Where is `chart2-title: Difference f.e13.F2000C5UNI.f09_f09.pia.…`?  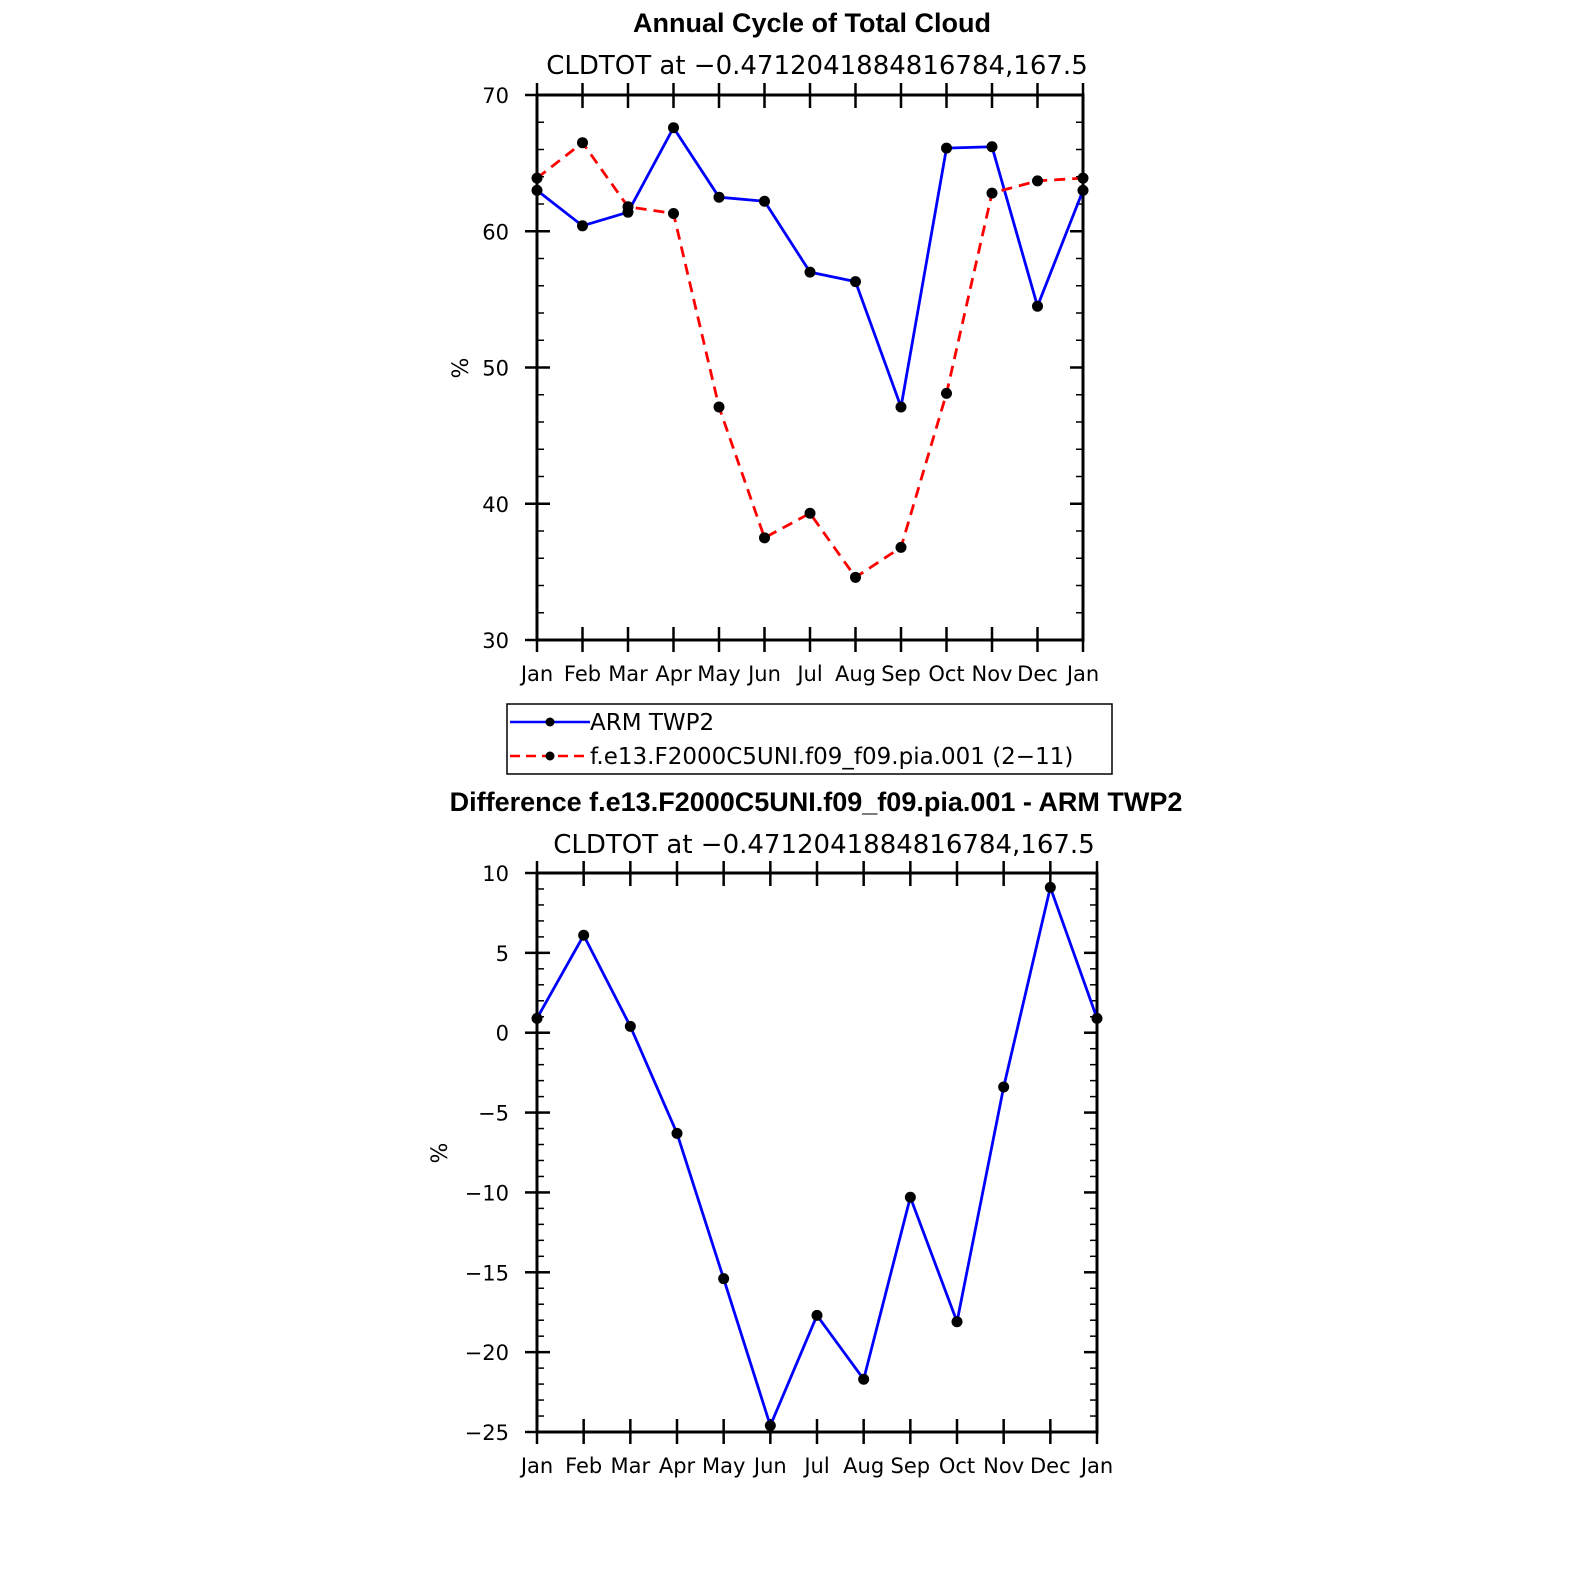 chart2-title: Difference f.e13.F2000C5UNI.f09_f09.pia.… is located at coordinates (816, 802).